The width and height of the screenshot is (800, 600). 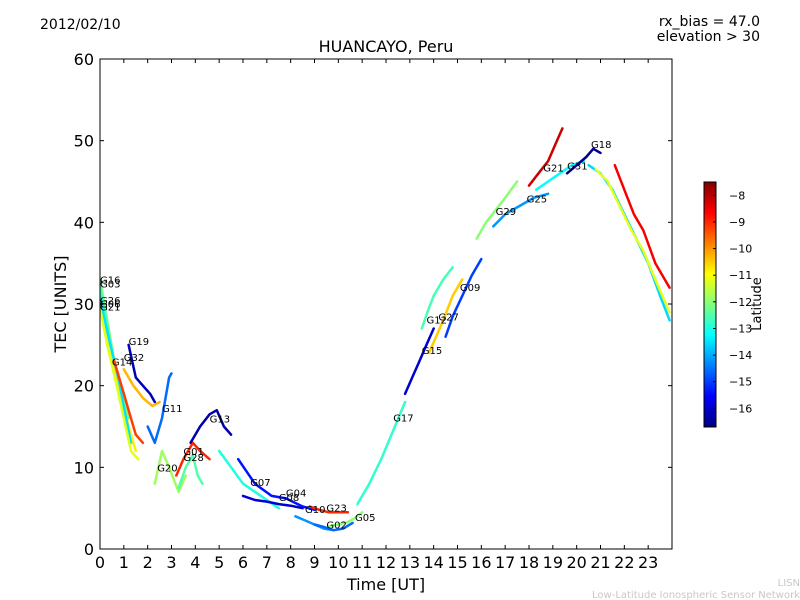 I want to click on series-g20, so click(x=170, y=471).